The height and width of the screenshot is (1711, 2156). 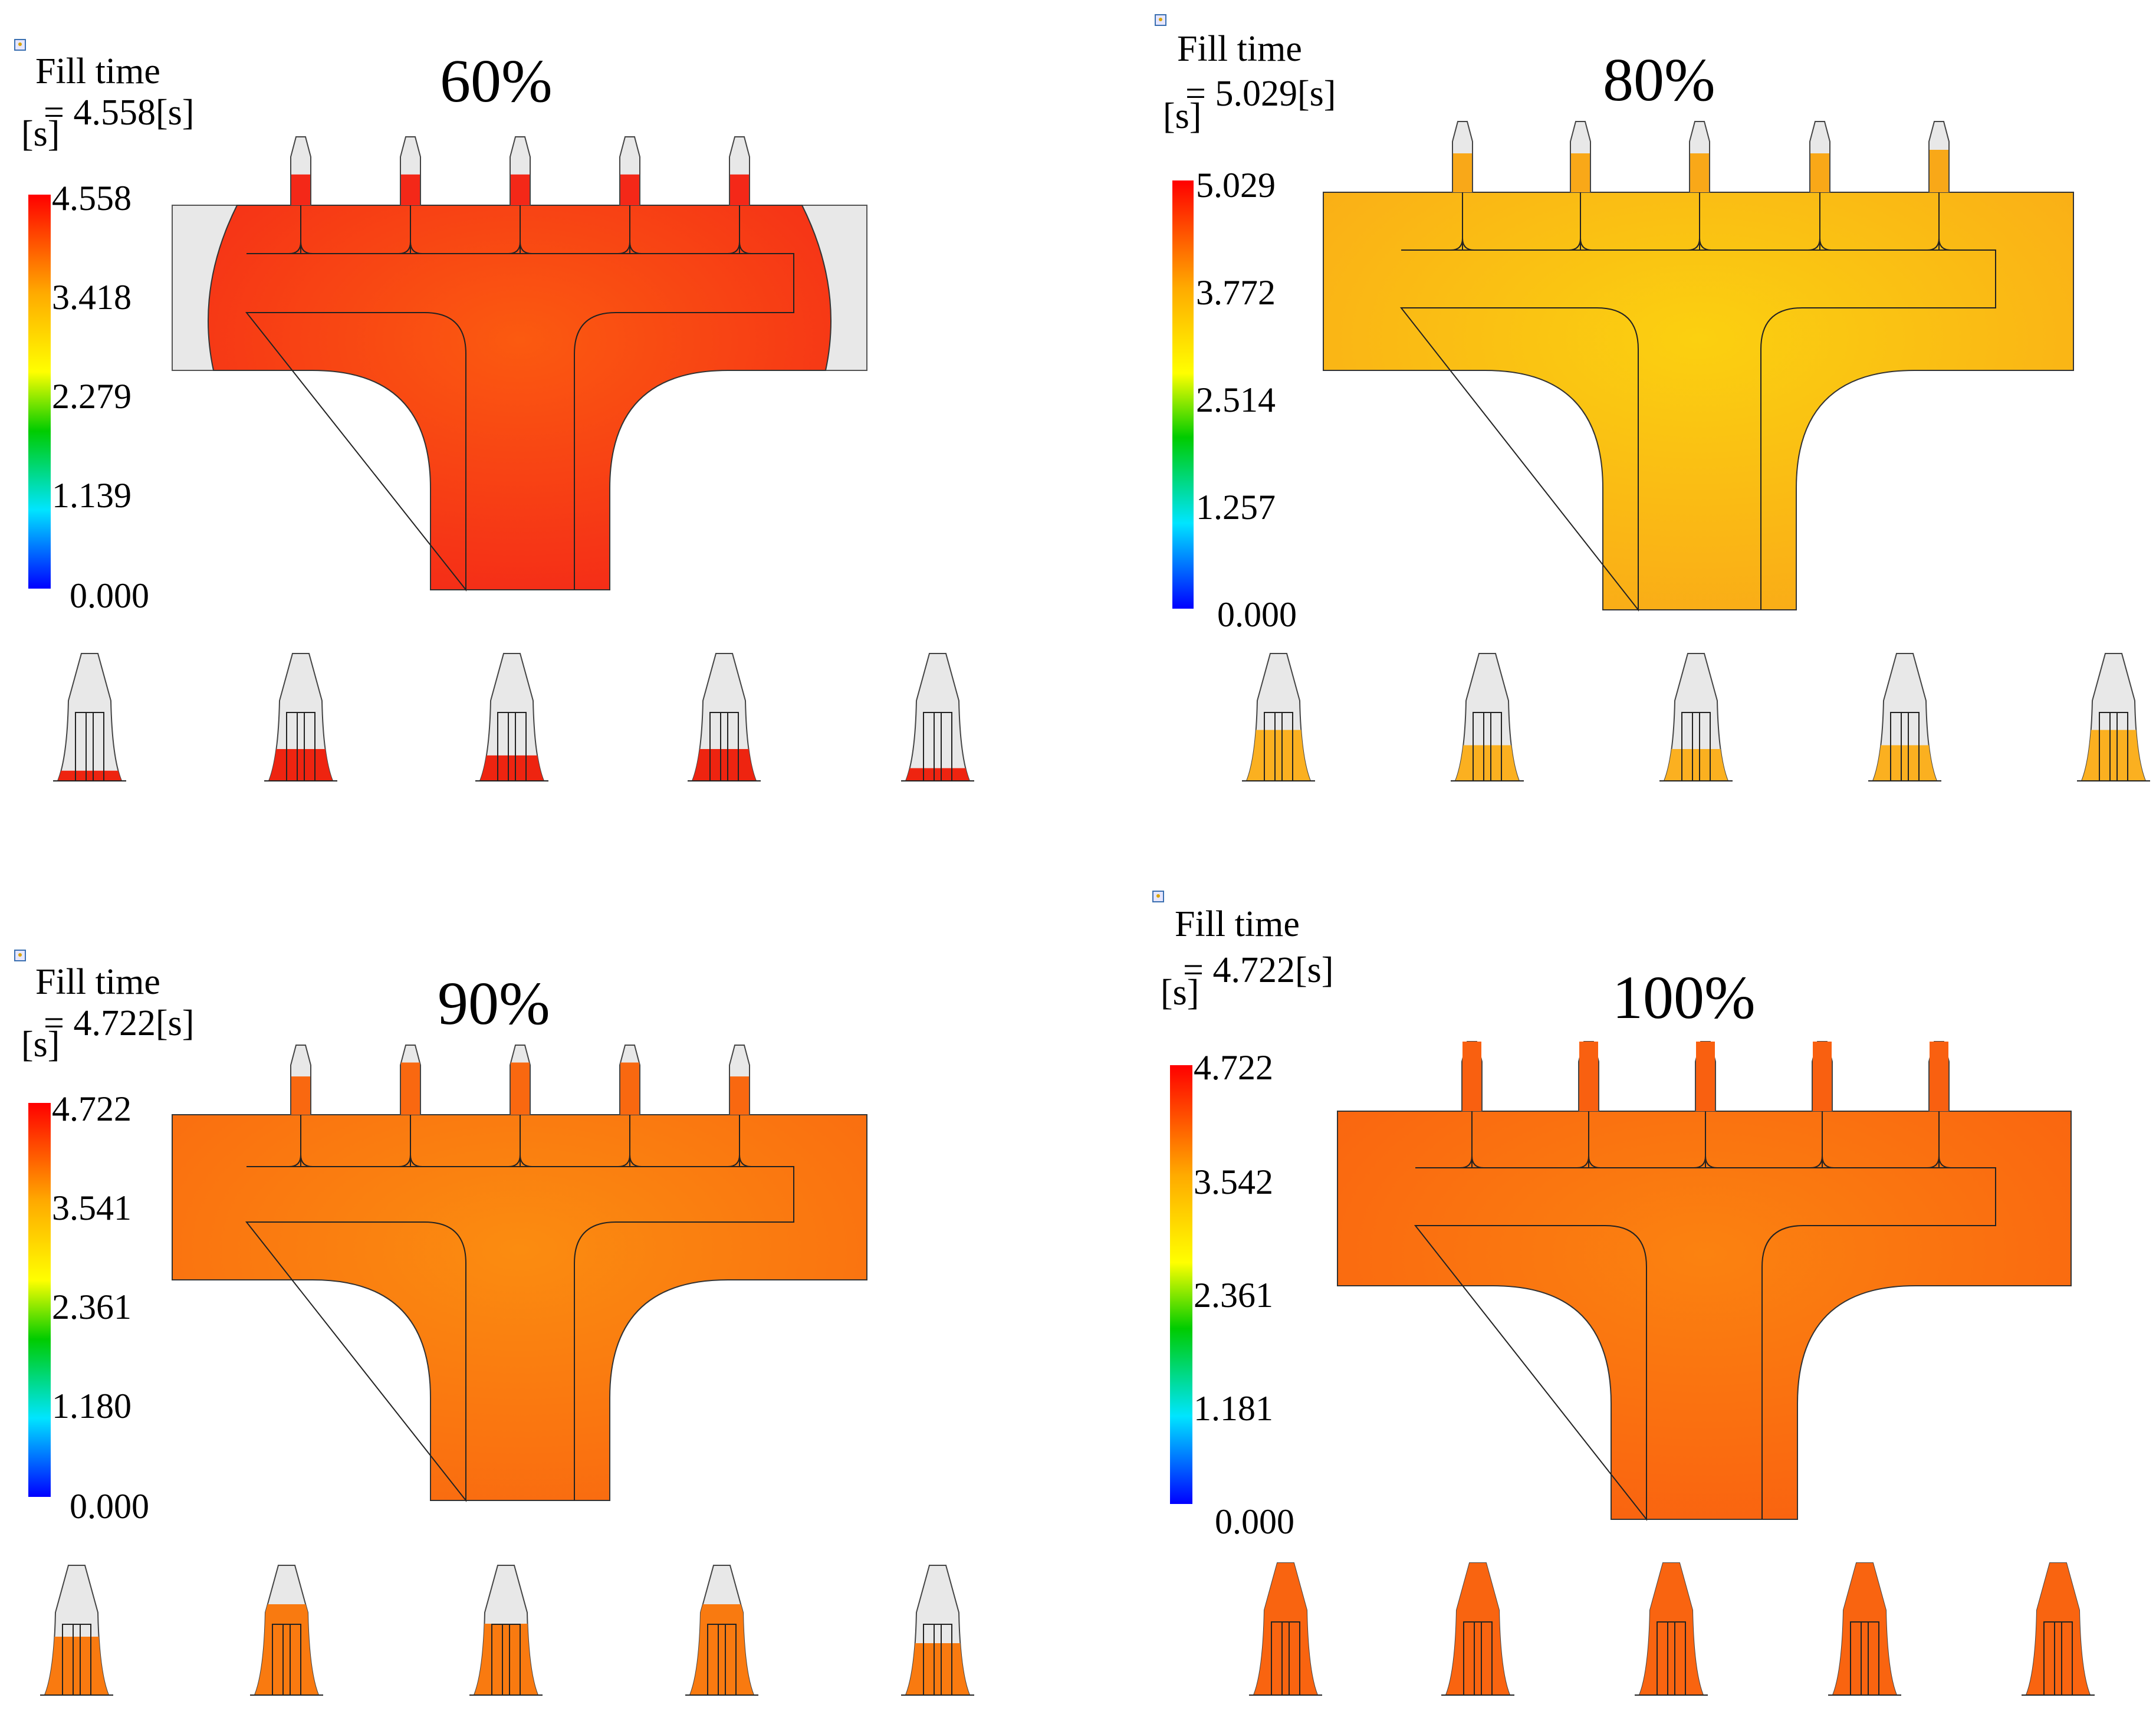 What do you see at coordinates (92, 397) in the screenshot?
I see `legend-tick-2: 2.279` at bounding box center [92, 397].